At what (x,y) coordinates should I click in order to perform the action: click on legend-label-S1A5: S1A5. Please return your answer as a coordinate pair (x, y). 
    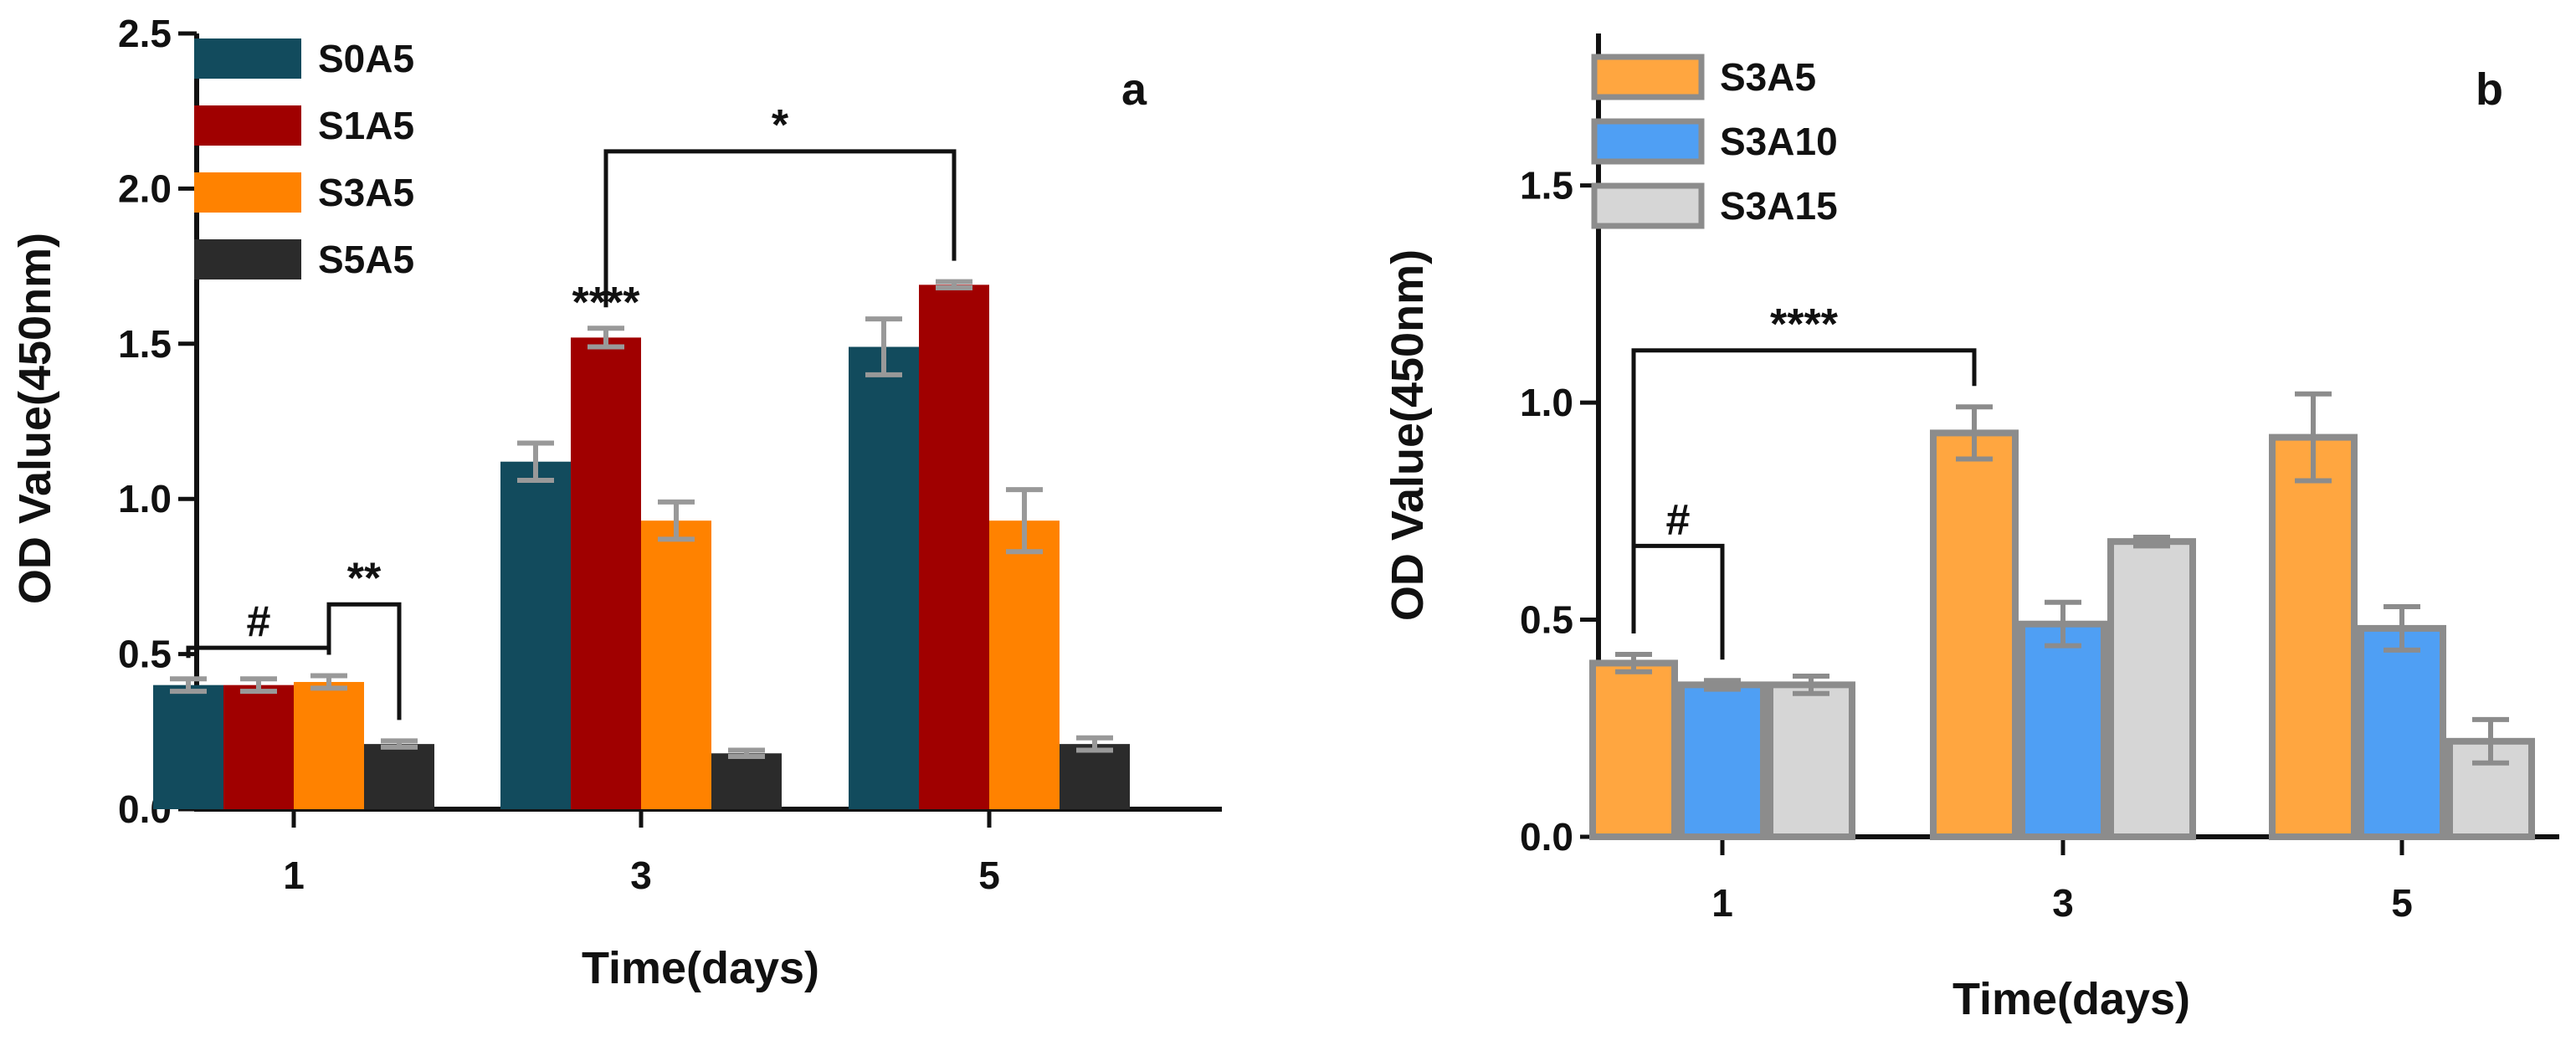
    Looking at the image, I should click on (366, 125).